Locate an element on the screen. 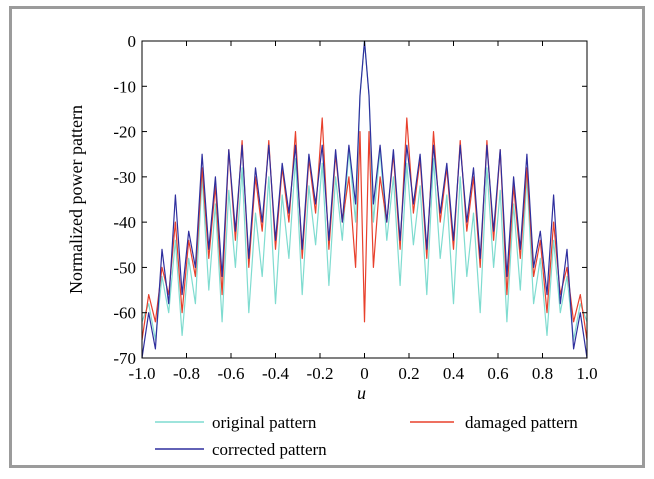  x-tick-label: -0.6 is located at coordinates (231, 373).